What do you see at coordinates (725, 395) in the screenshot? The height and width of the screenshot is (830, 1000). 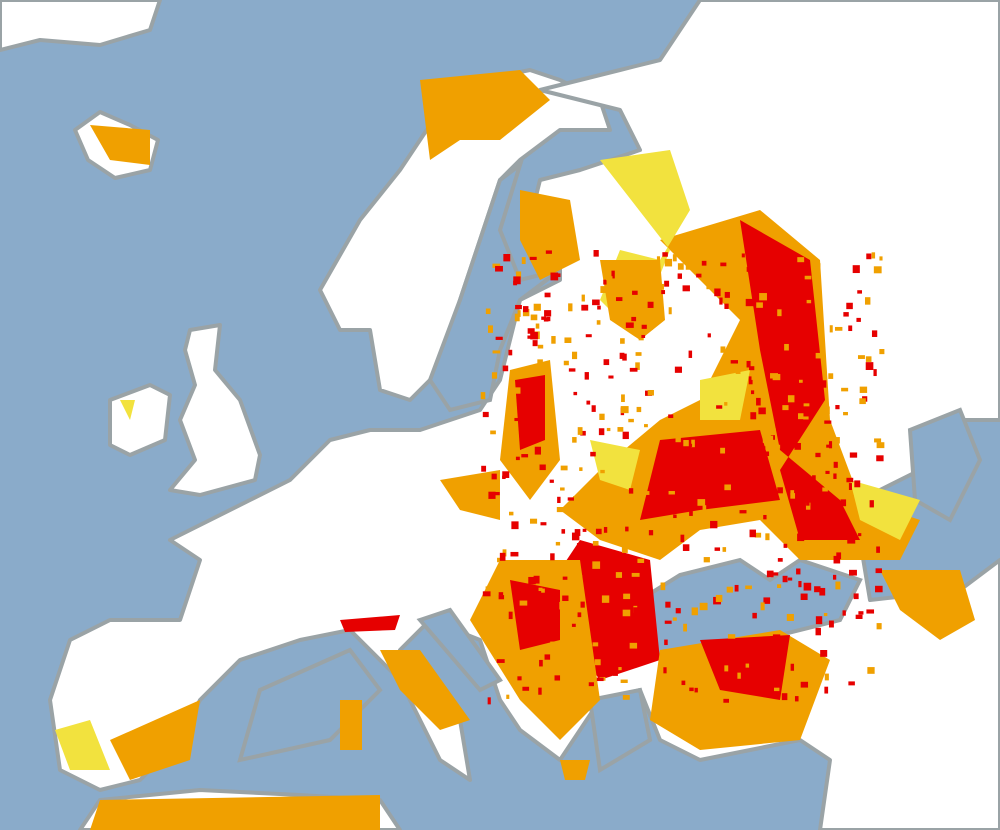 I see `risk-patch-low` at bounding box center [725, 395].